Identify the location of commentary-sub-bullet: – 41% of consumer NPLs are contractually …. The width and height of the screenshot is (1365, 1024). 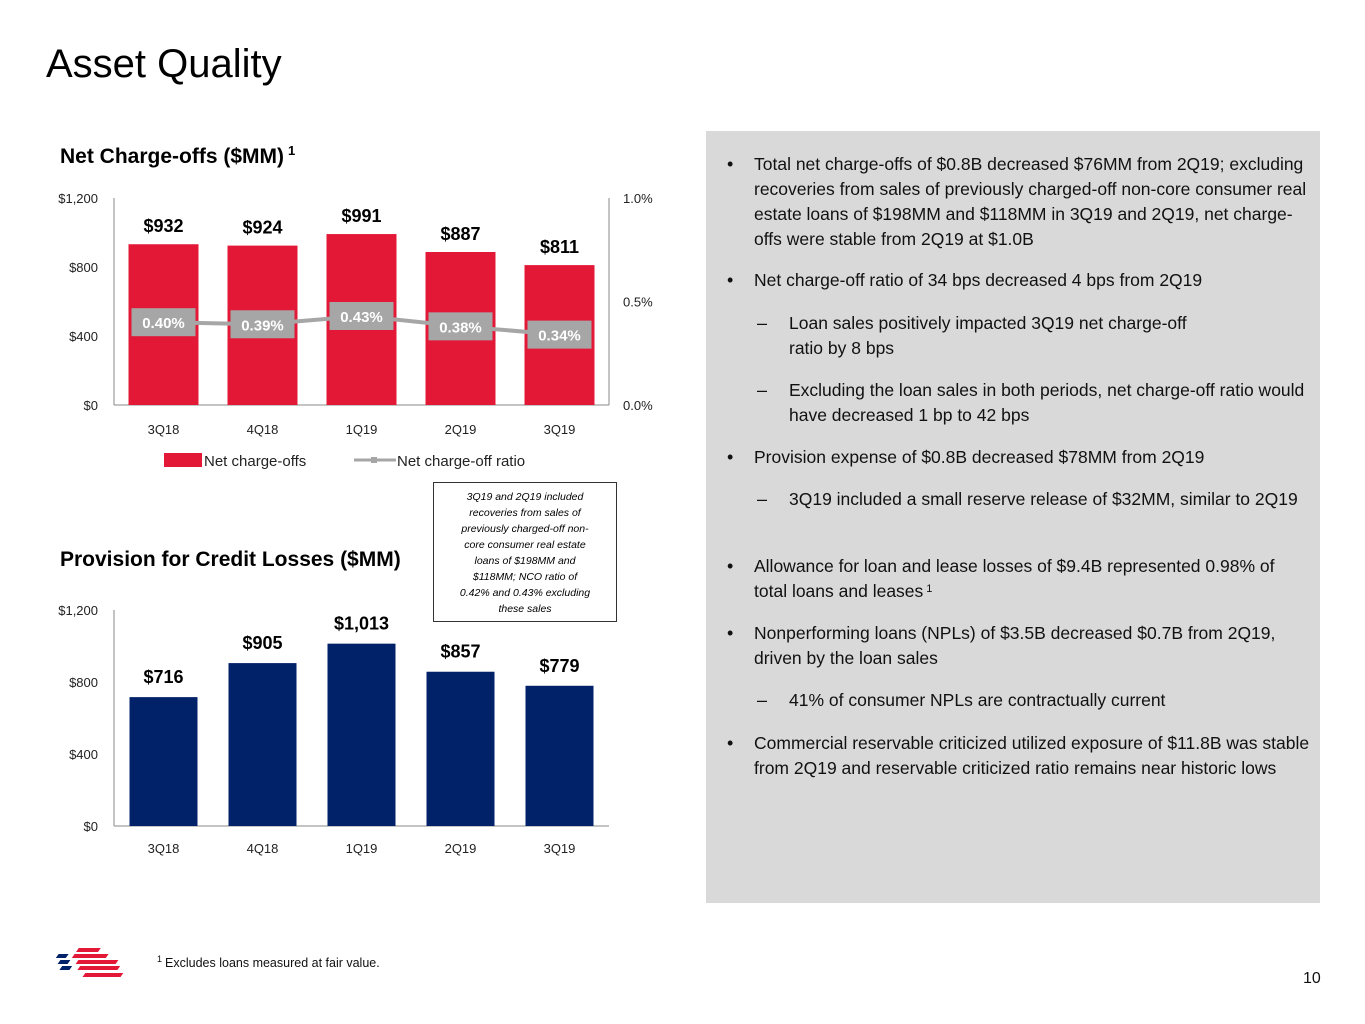
(1033, 700).